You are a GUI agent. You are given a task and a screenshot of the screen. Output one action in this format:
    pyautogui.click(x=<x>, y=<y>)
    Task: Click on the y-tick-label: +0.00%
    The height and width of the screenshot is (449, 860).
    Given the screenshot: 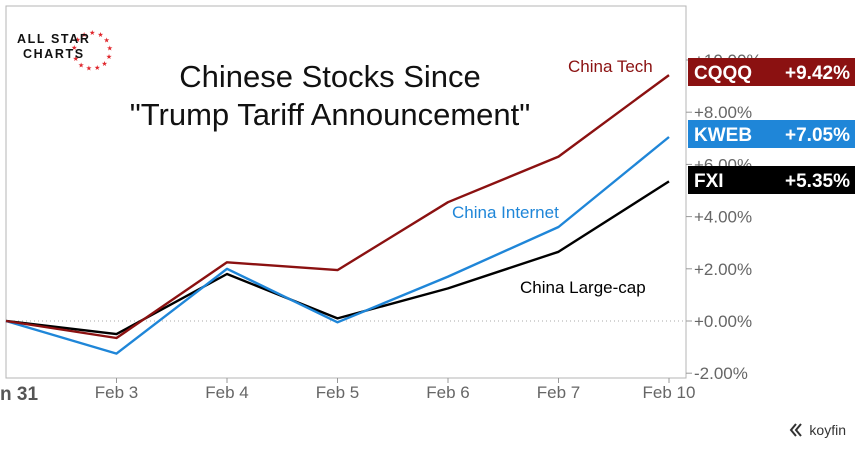 What is the action you would take?
    pyautogui.click(x=723, y=321)
    